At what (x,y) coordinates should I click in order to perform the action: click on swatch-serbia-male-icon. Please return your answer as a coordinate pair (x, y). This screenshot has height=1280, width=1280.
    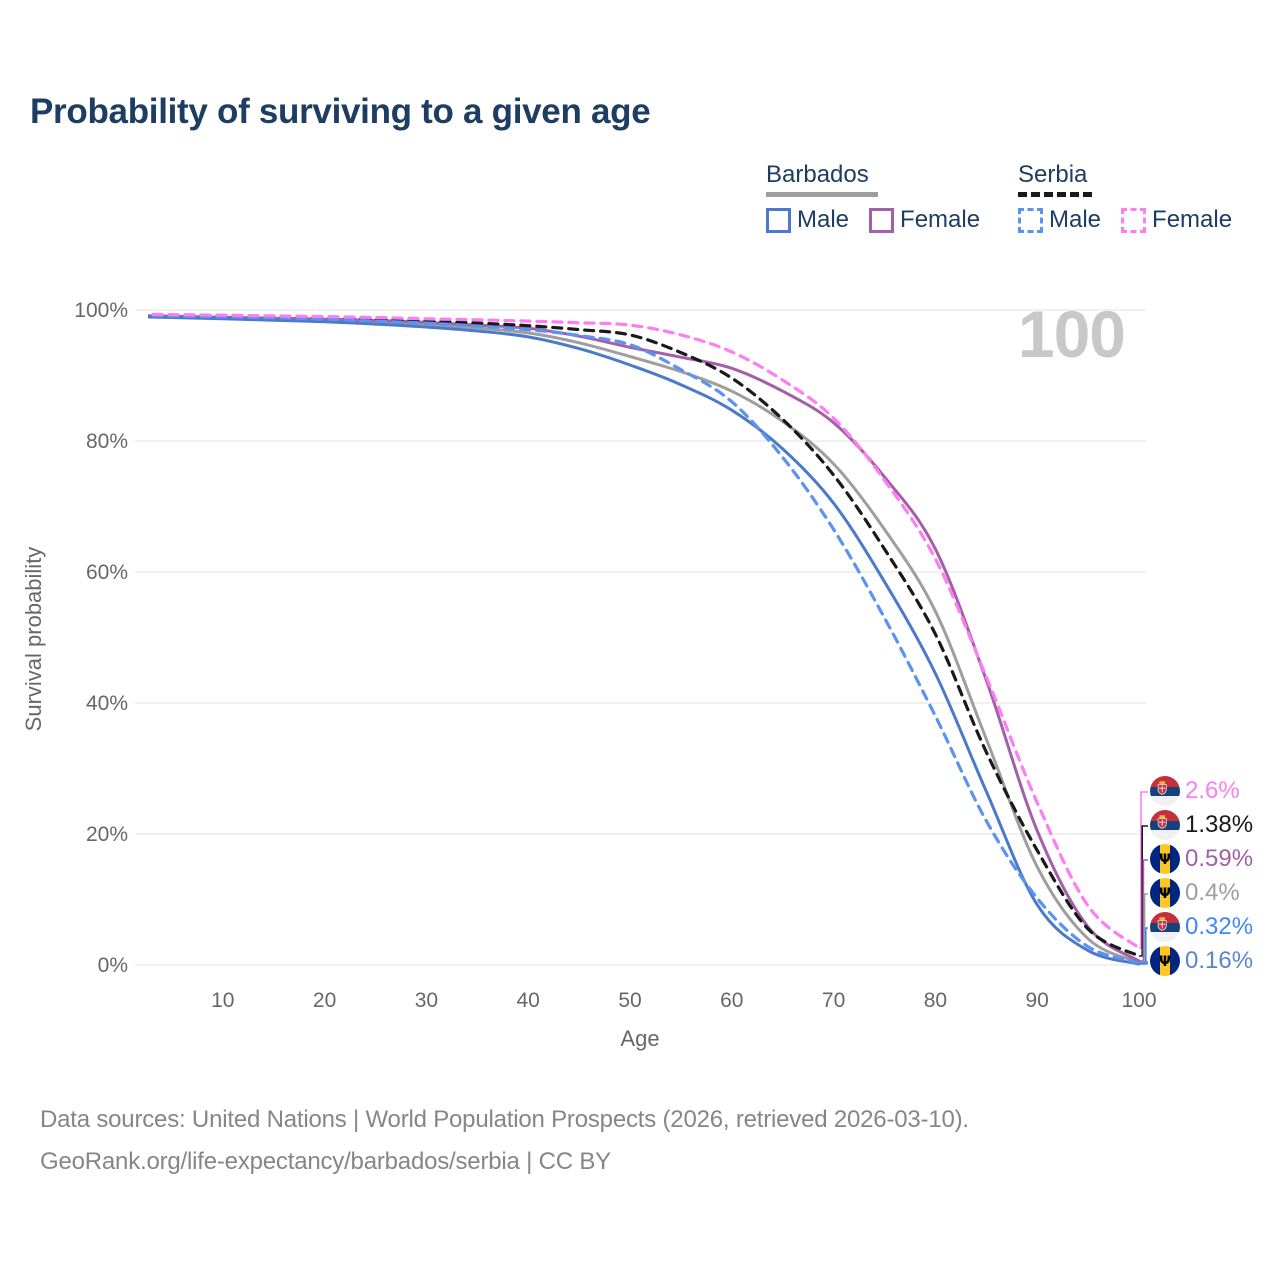
    Looking at the image, I should click on (1030, 220).